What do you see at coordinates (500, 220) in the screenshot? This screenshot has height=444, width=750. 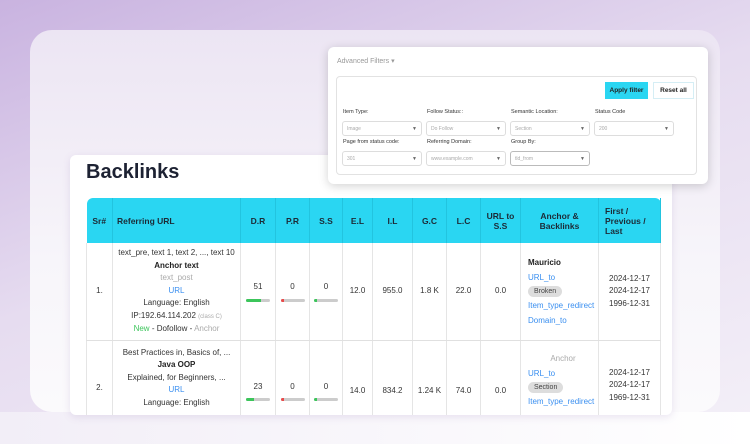 I see `col-url-ss: URL to S.S` at bounding box center [500, 220].